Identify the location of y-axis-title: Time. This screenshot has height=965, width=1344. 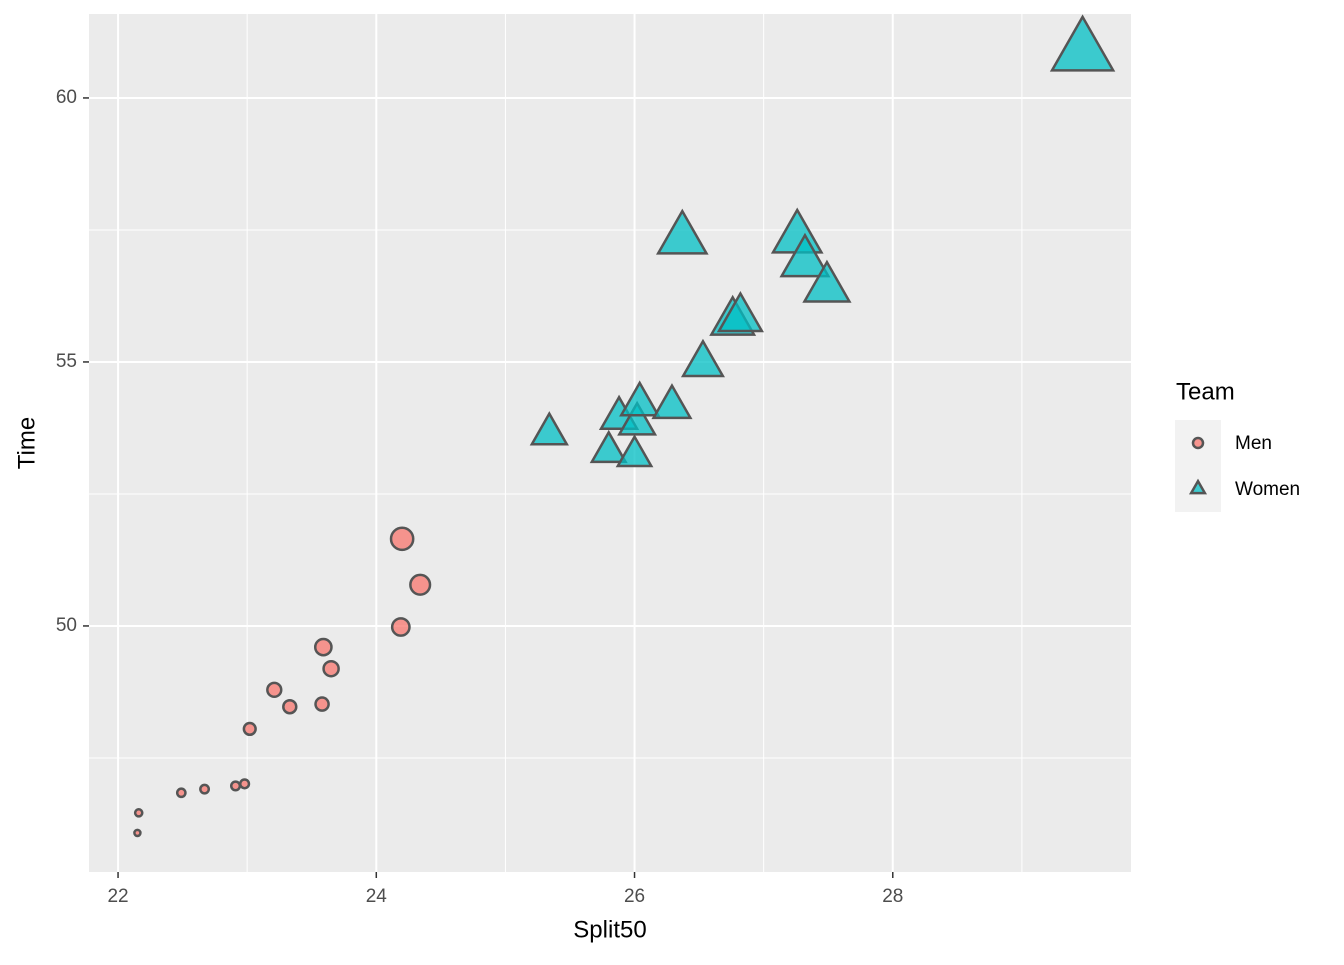
(26, 443).